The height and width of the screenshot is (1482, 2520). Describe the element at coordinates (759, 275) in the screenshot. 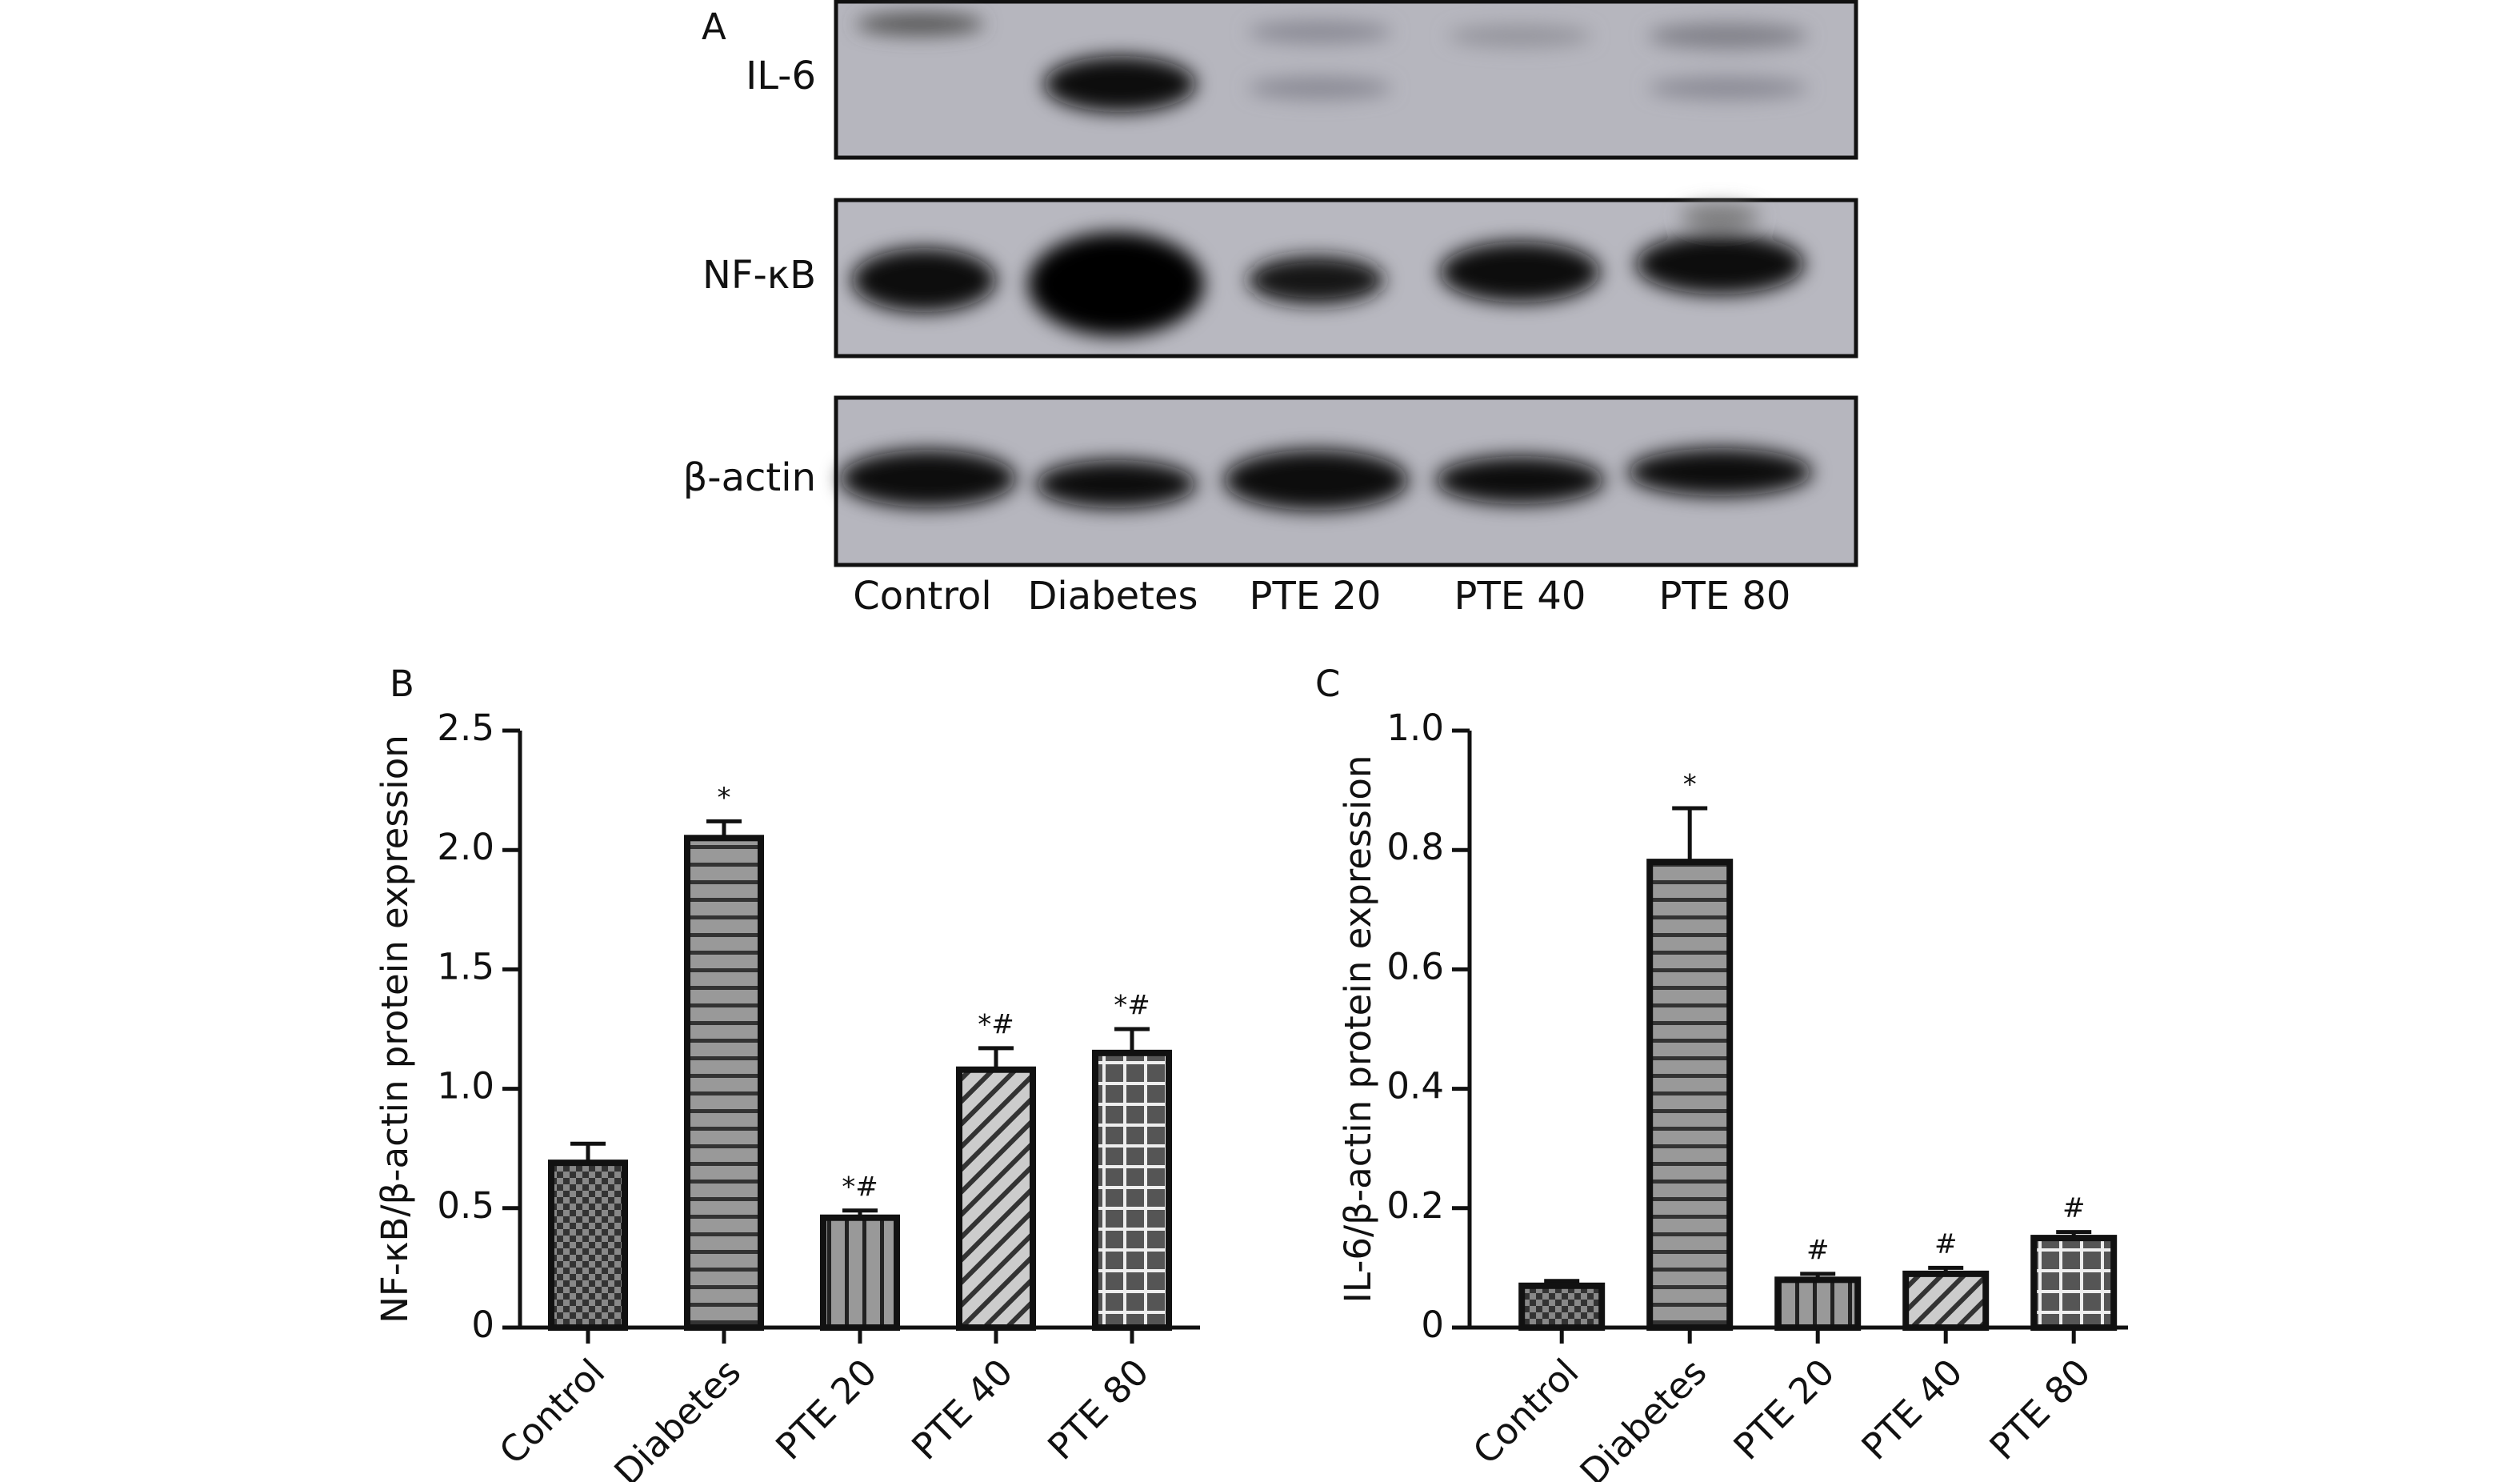

I see `row-label: NF-κB` at that location.